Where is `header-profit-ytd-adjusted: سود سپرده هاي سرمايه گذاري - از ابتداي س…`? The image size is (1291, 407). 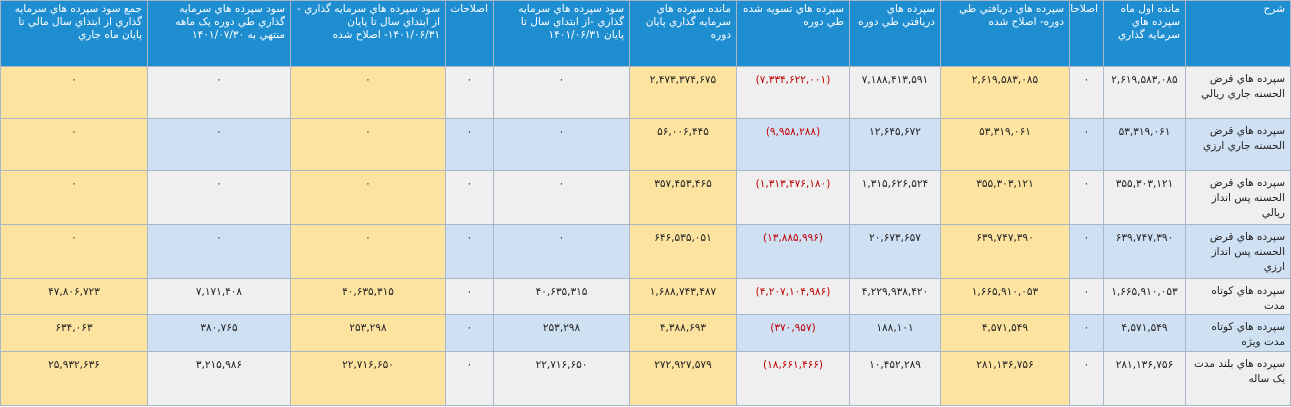
header-profit-ytd-adjusted: سود سپرده هاي سرمايه گذاري - از ابتداي س… is located at coordinates (368, 33).